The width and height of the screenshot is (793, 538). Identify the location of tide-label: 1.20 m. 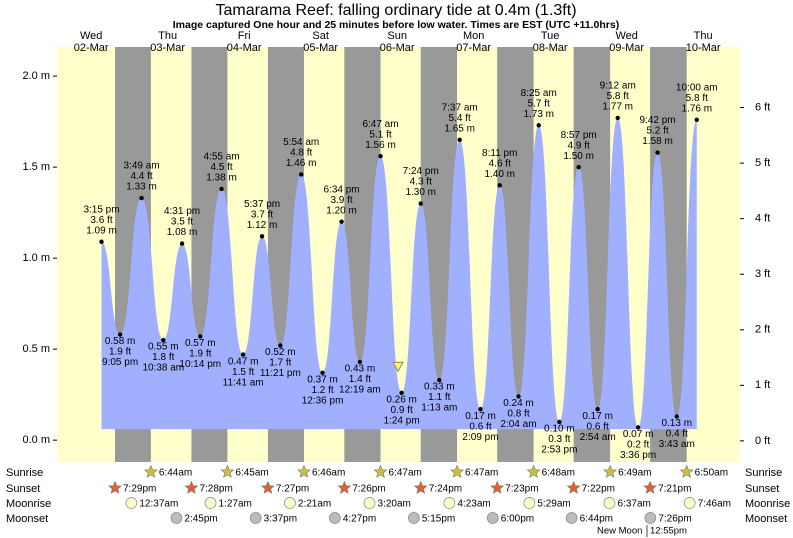
(341, 210).